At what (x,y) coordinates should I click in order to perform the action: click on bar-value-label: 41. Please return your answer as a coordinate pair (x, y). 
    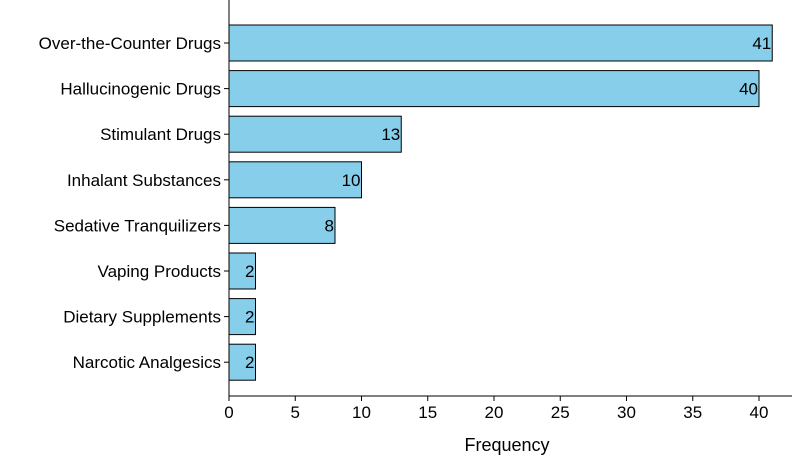
    Looking at the image, I should click on (761, 43).